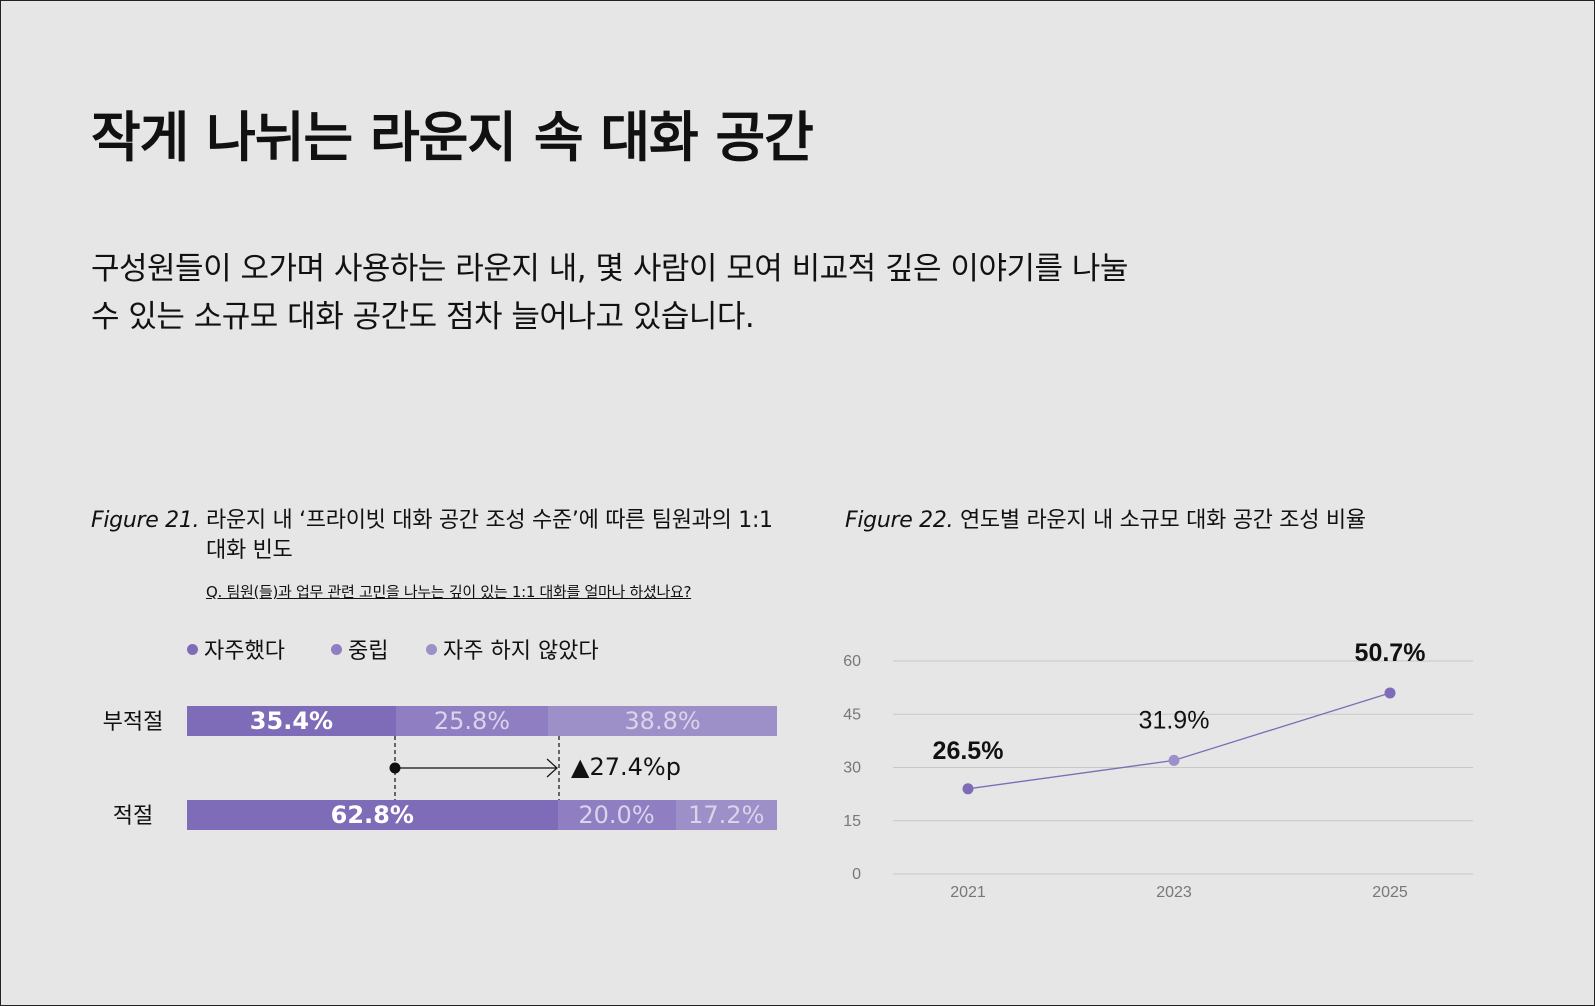 Image resolution: width=1595 pixels, height=1006 pixels. Describe the element at coordinates (336, 649) in the screenshot. I see `legend-dot-neutral` at that location.